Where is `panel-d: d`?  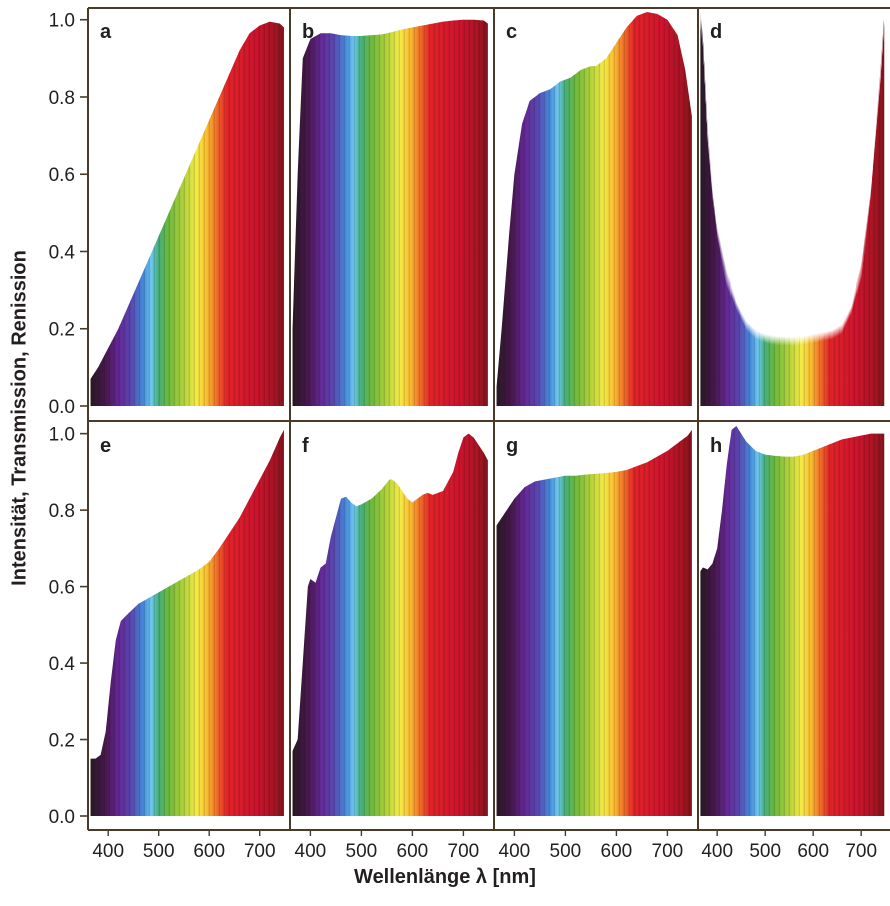 panel-d: d is located at coordinates (792, 209).